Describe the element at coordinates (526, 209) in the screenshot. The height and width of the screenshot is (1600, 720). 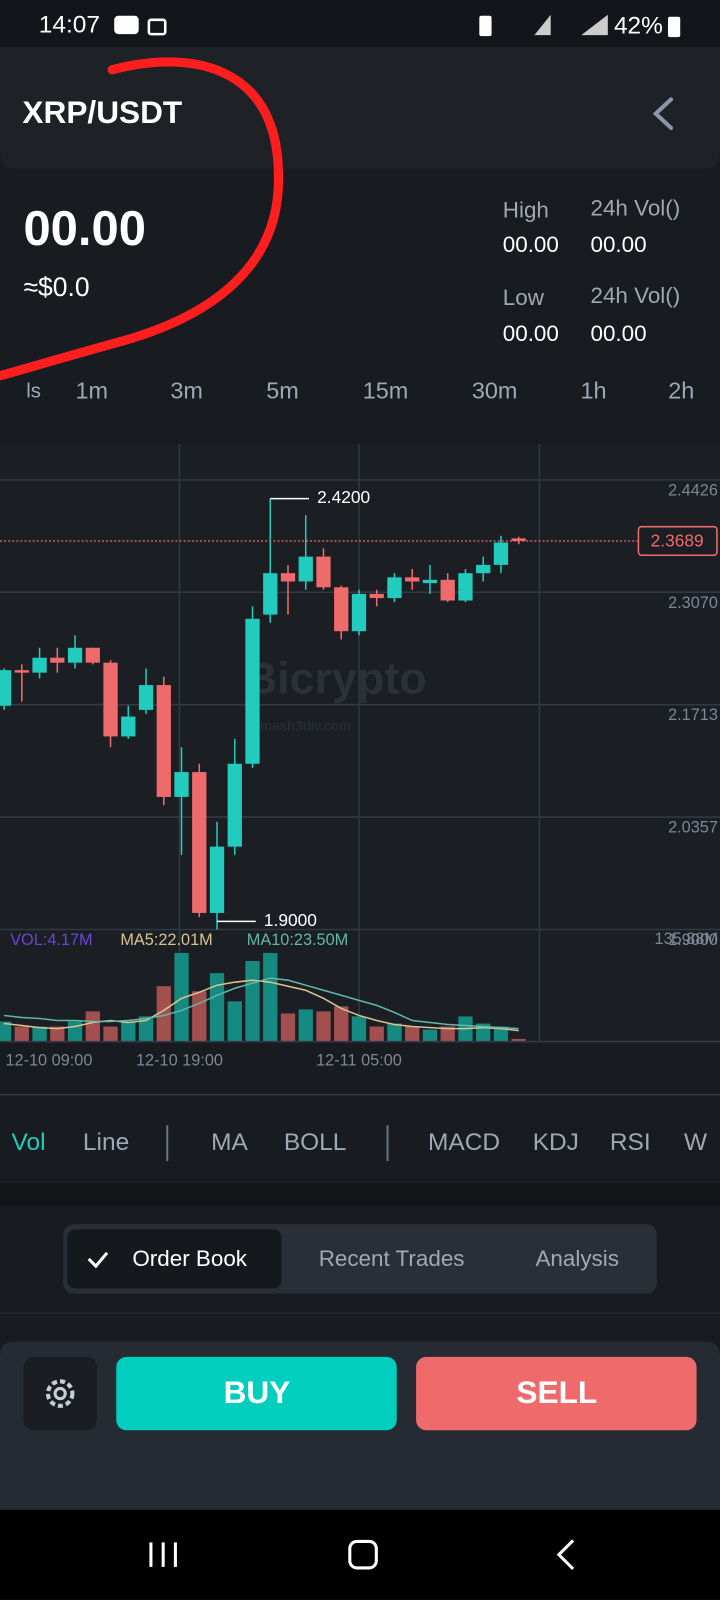
I see `stat-label: High` at that location.